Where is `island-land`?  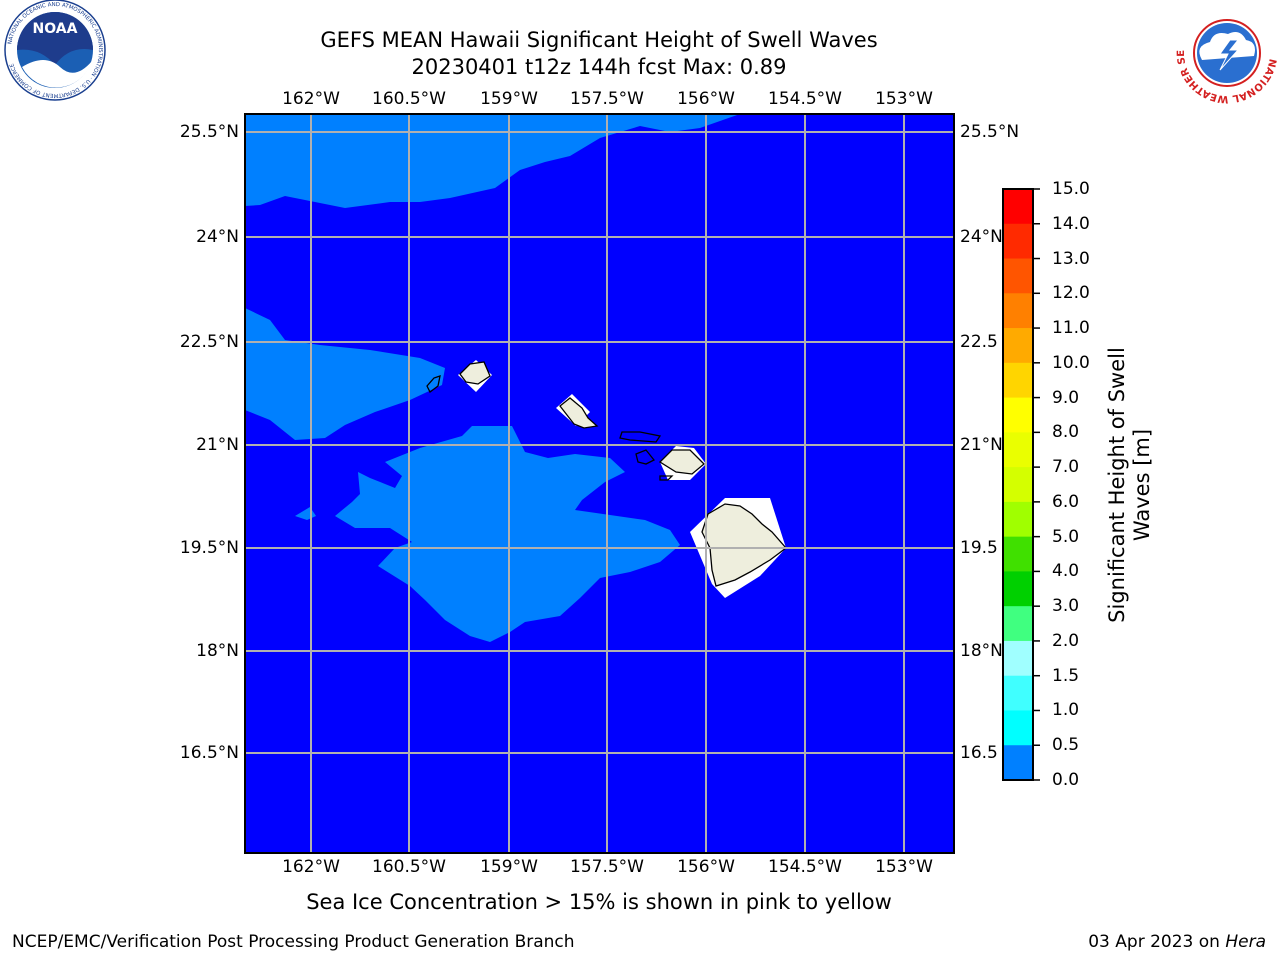
island-land is located at coordinates (606, 474).